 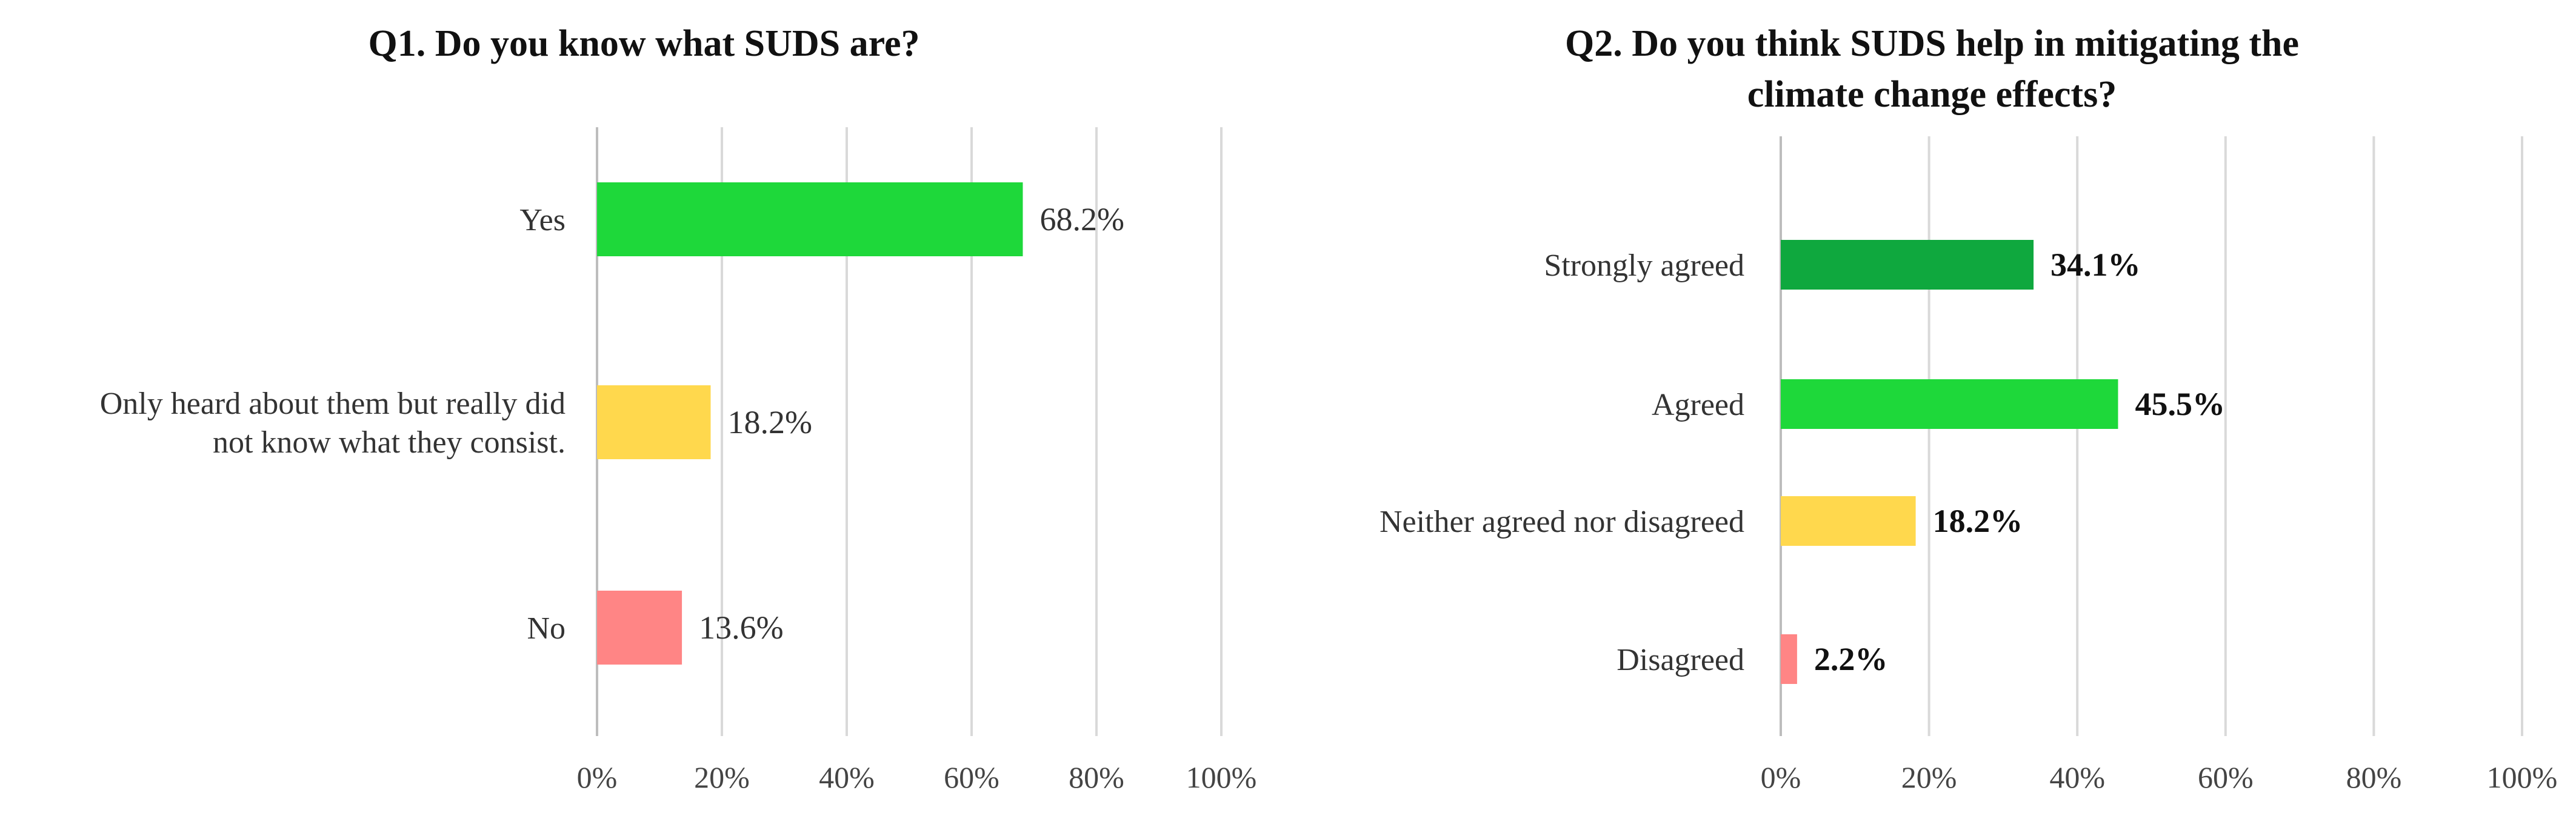 I want to click on category-label: Only heard about them but really did, so click(x=333, y=404).